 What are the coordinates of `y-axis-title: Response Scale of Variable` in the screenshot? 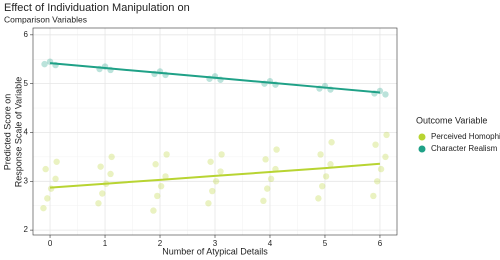 It's located at (18, 132).